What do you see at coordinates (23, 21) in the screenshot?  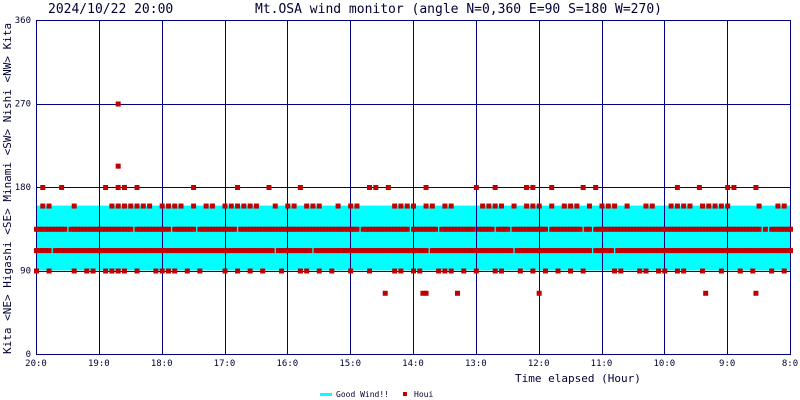 I see `y-tick-label: 360` at bounding box center [23, 21].